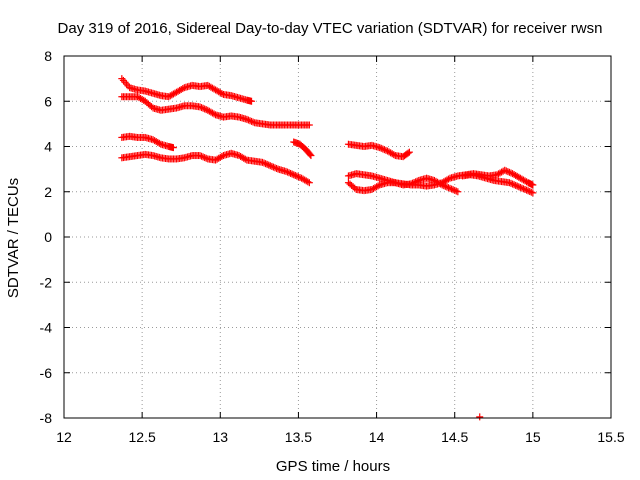 Image resolution: width=640 pixels, height=480 pixels. Describe the element at coordinates (142, 437) in the screenshot. I see `x-tick-label: 12.5` at that location.